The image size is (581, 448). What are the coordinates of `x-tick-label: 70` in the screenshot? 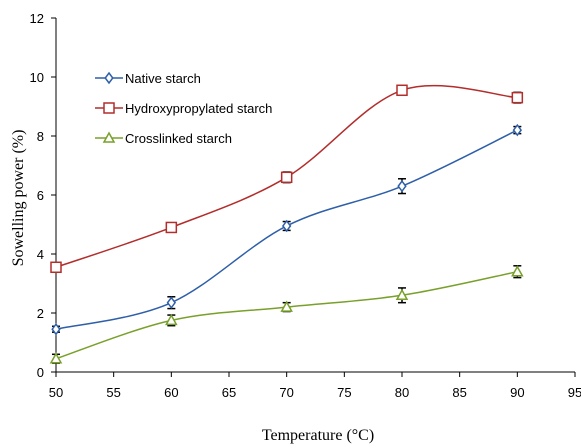 It's located at (286, 392).